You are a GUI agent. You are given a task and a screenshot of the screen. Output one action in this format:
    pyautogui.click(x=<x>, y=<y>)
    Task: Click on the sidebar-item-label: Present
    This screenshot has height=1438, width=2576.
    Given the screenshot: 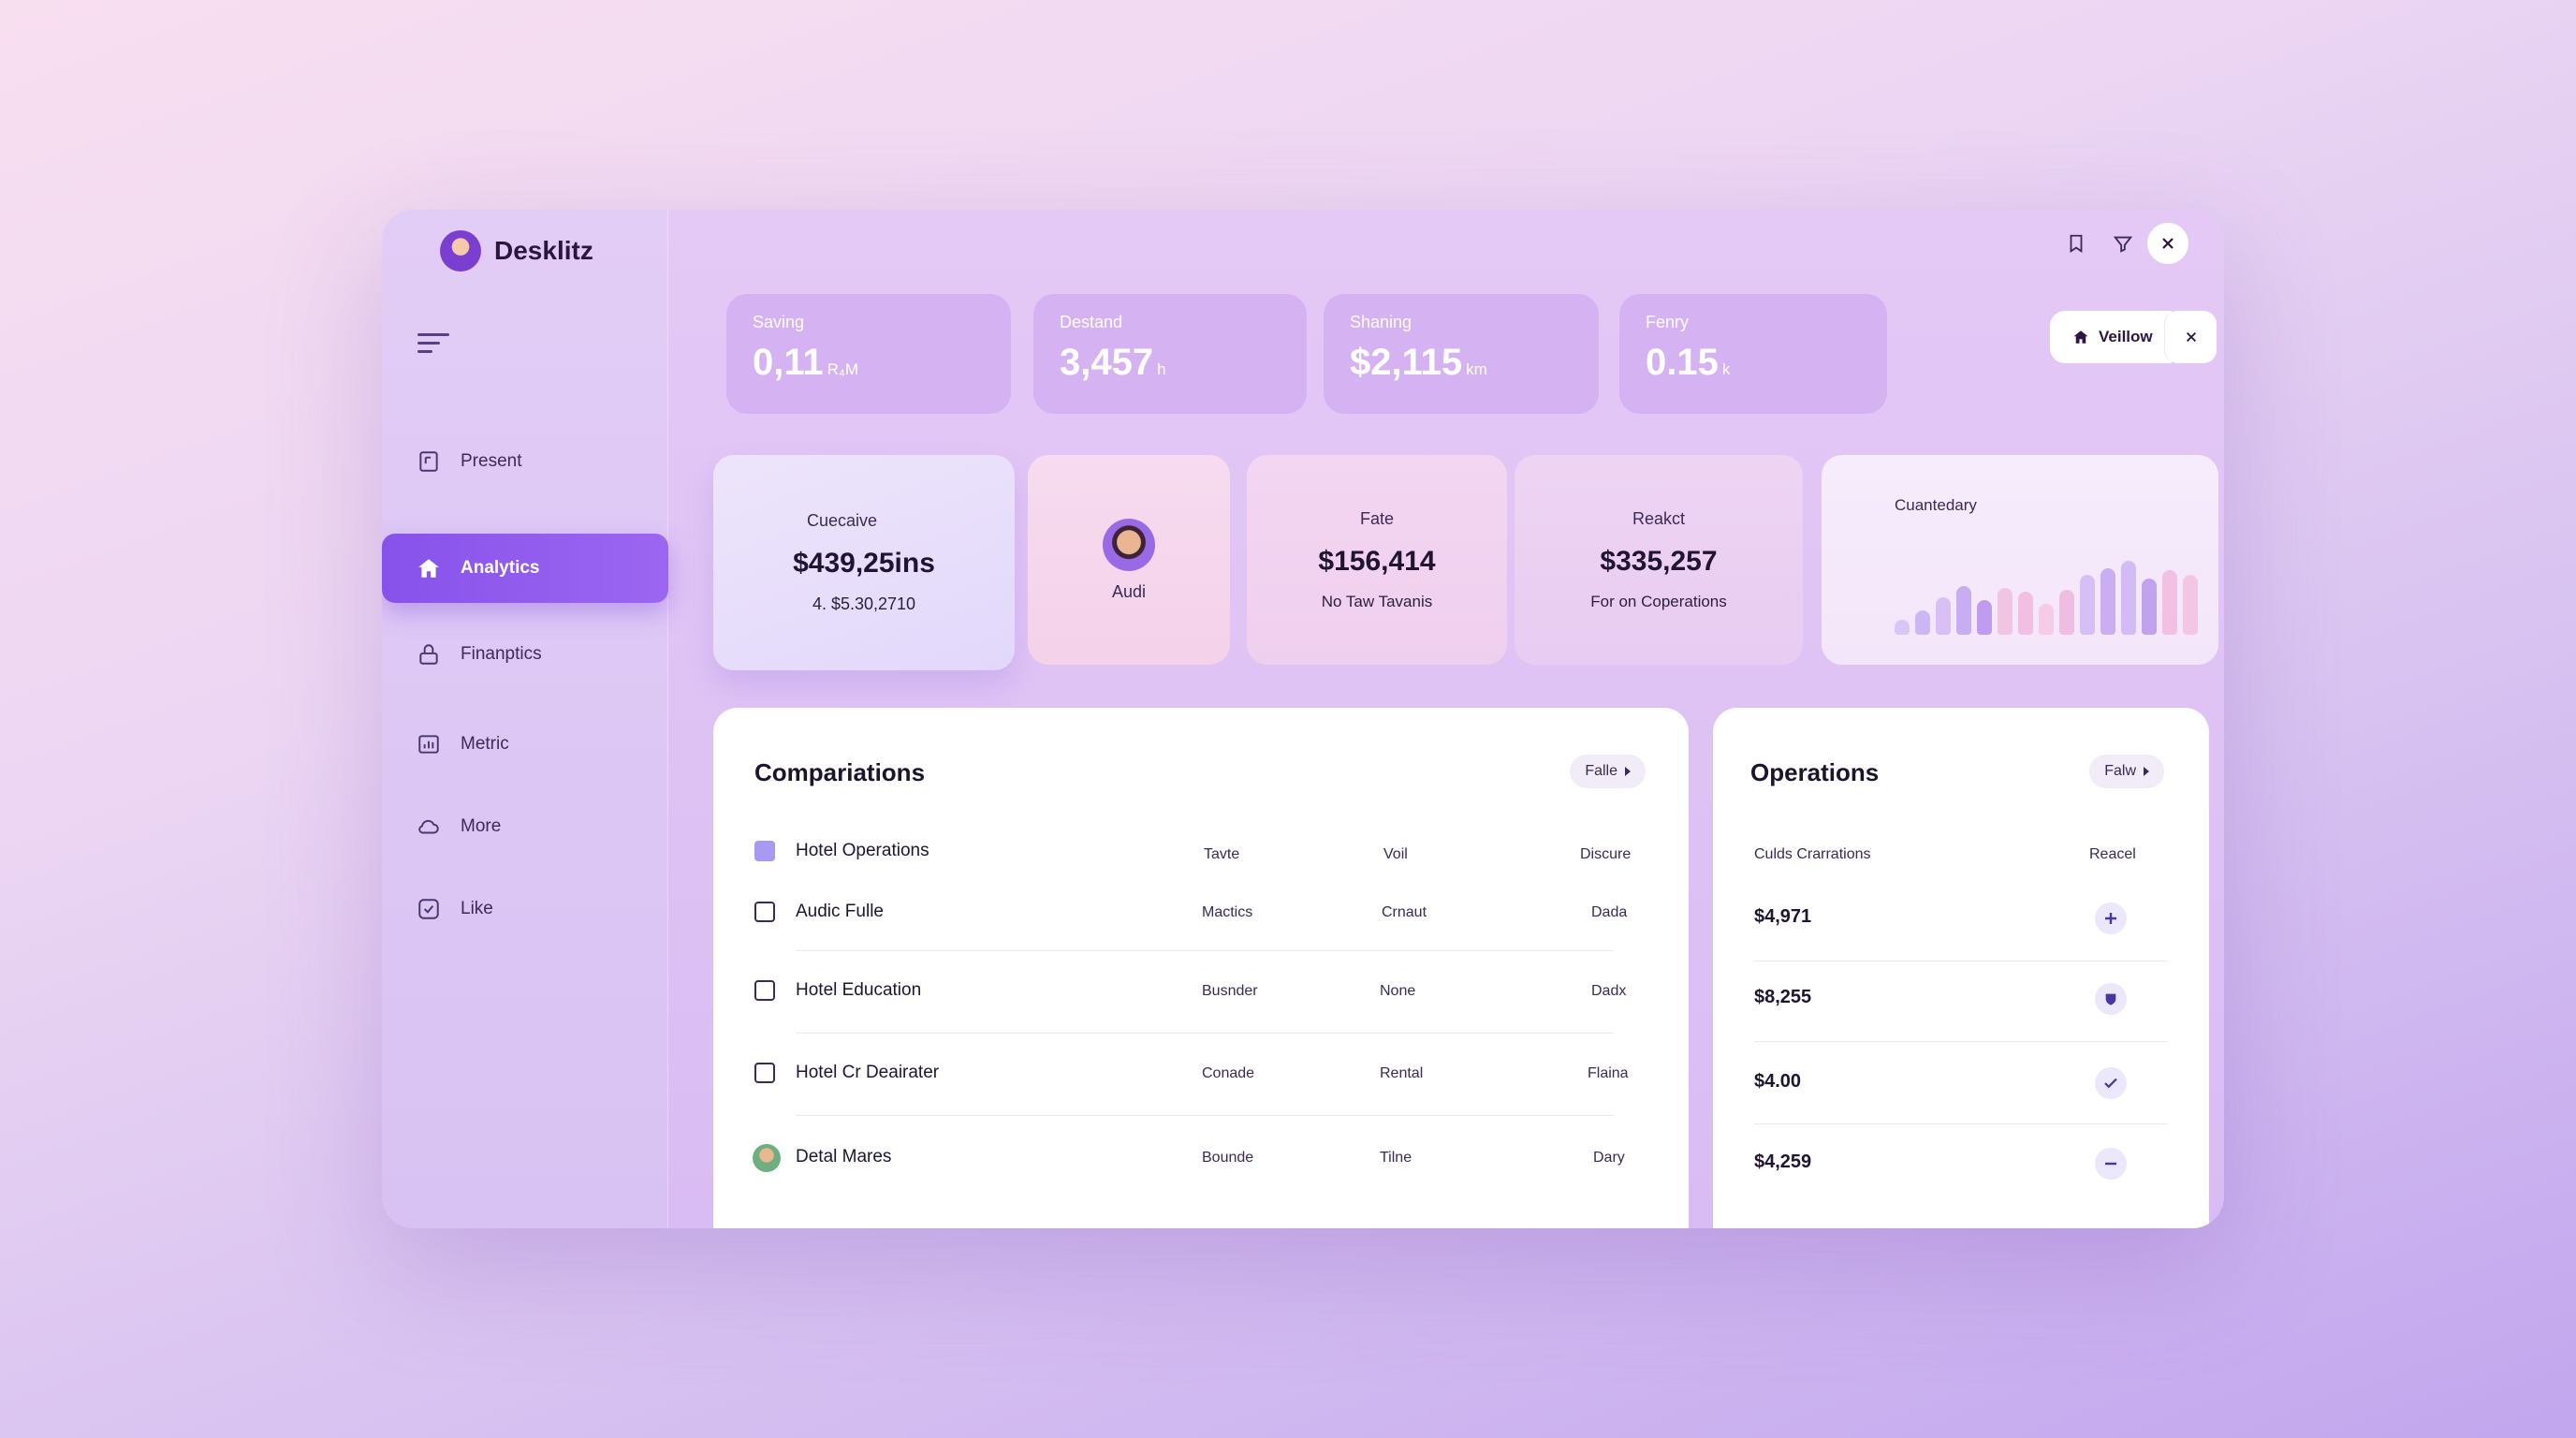 What is the action you would take?
    pyautogui.click(x=492, y=461)
    